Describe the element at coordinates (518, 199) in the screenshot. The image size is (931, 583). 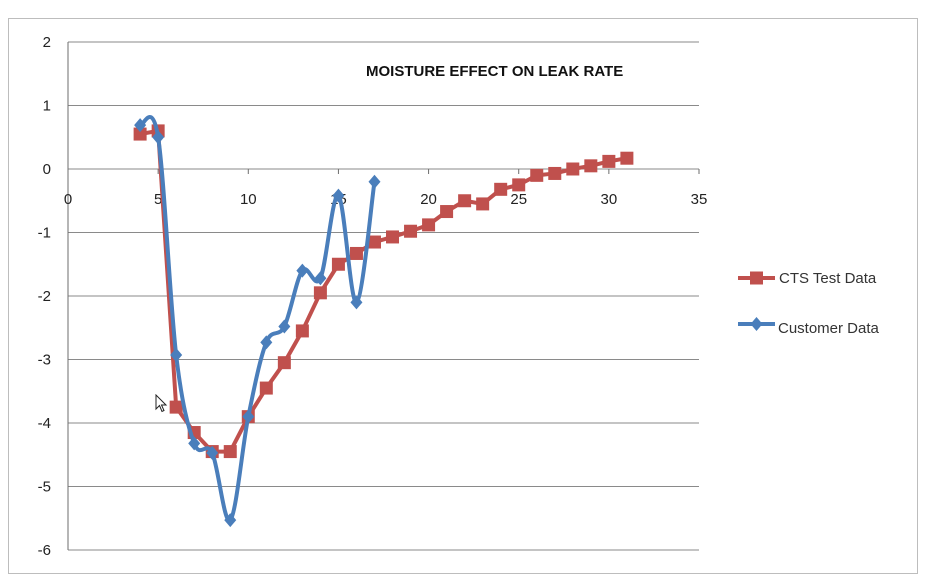
I see `x-tick-label: 25` at that location.